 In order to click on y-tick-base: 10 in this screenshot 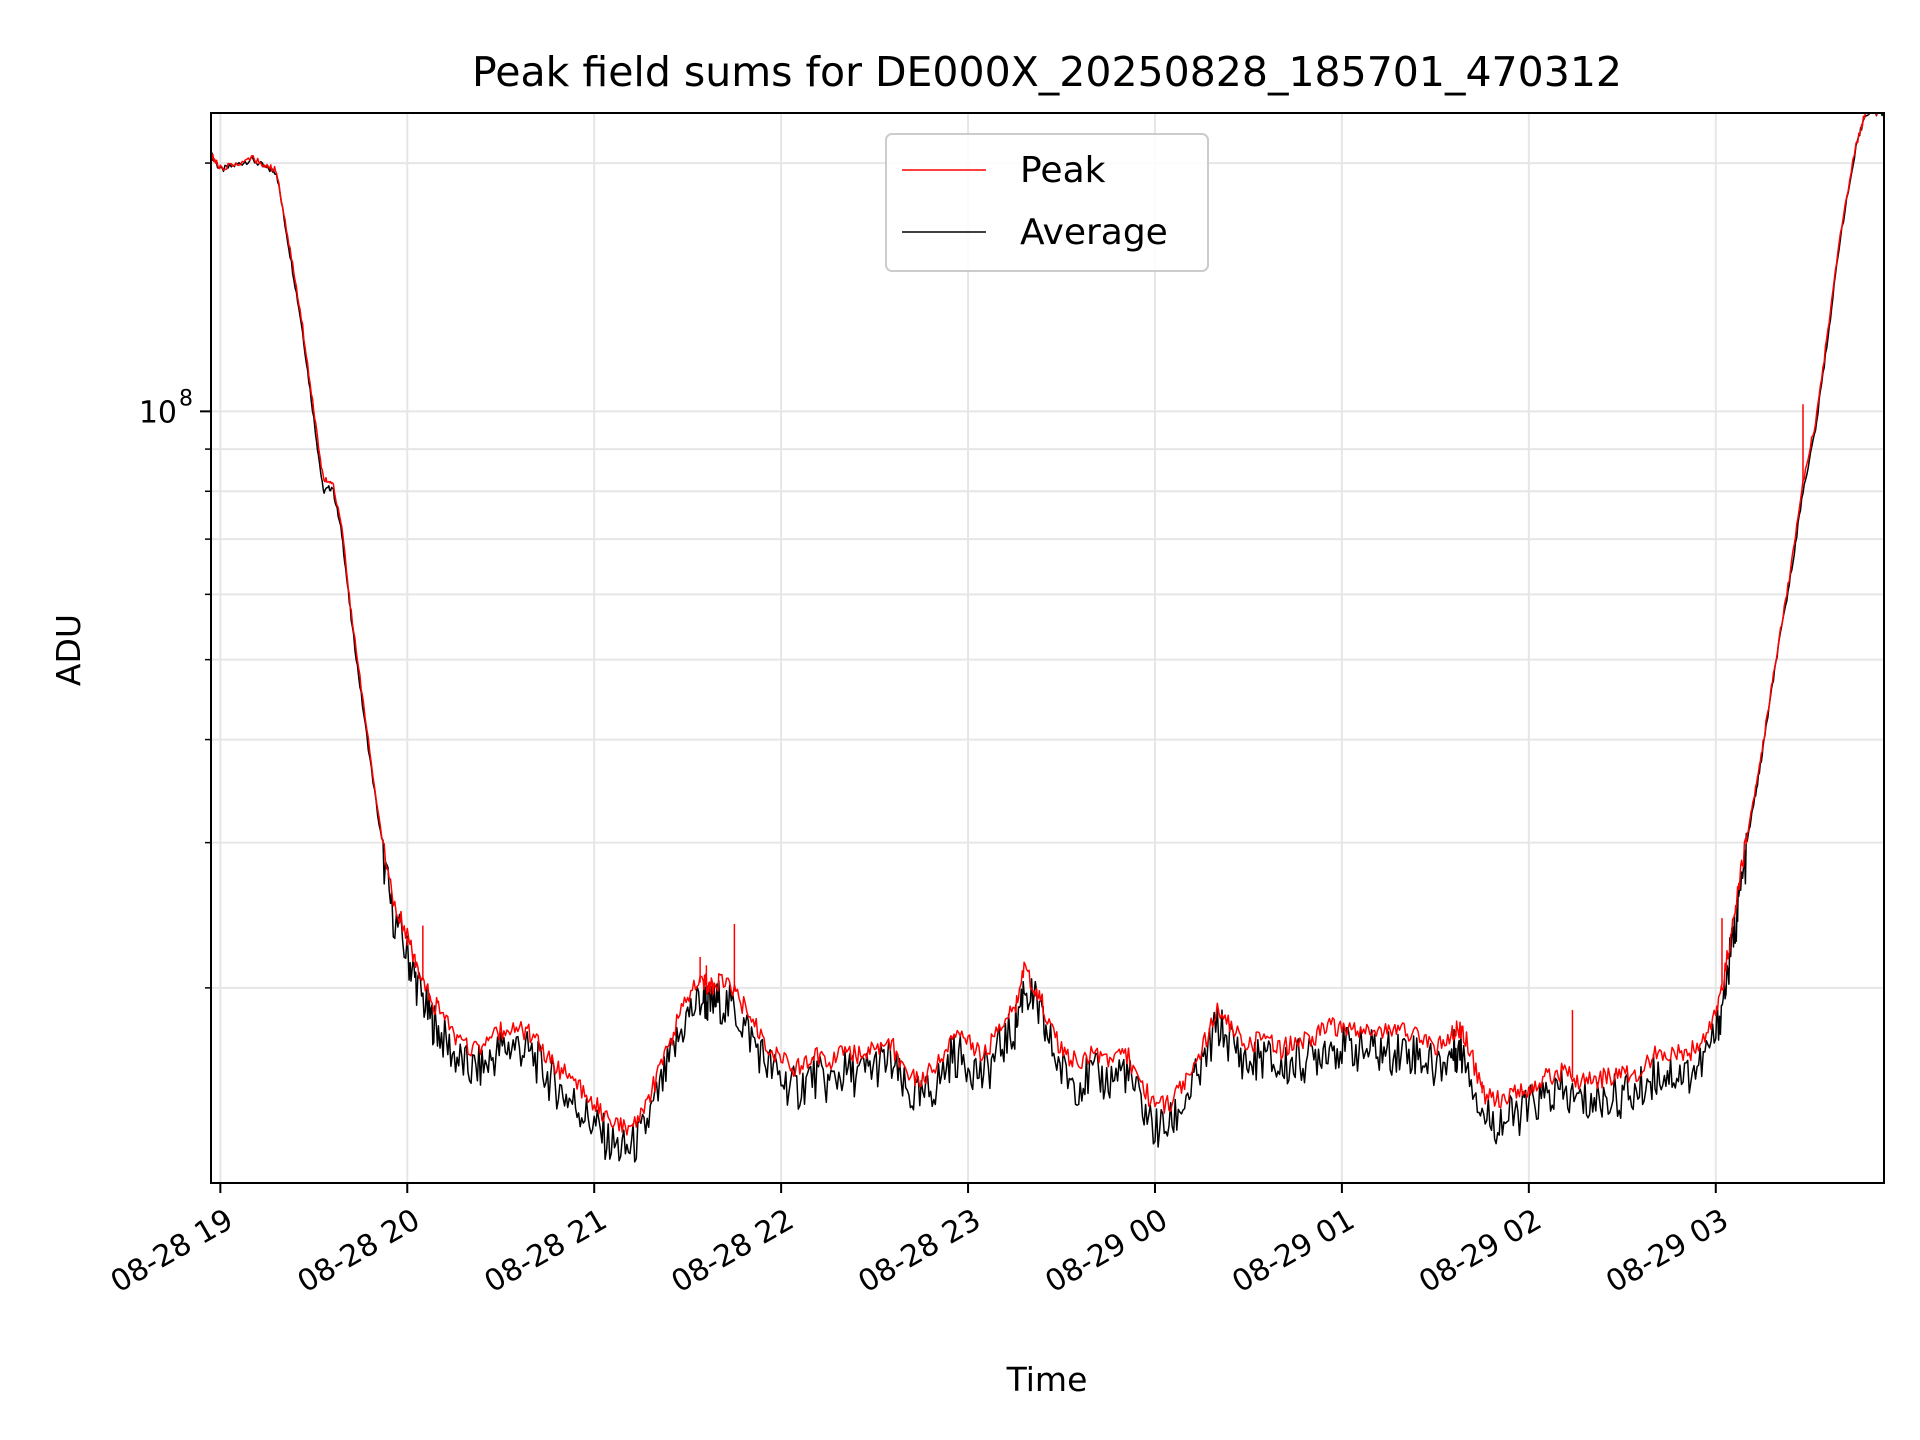, I will do `click(158, 412)`.